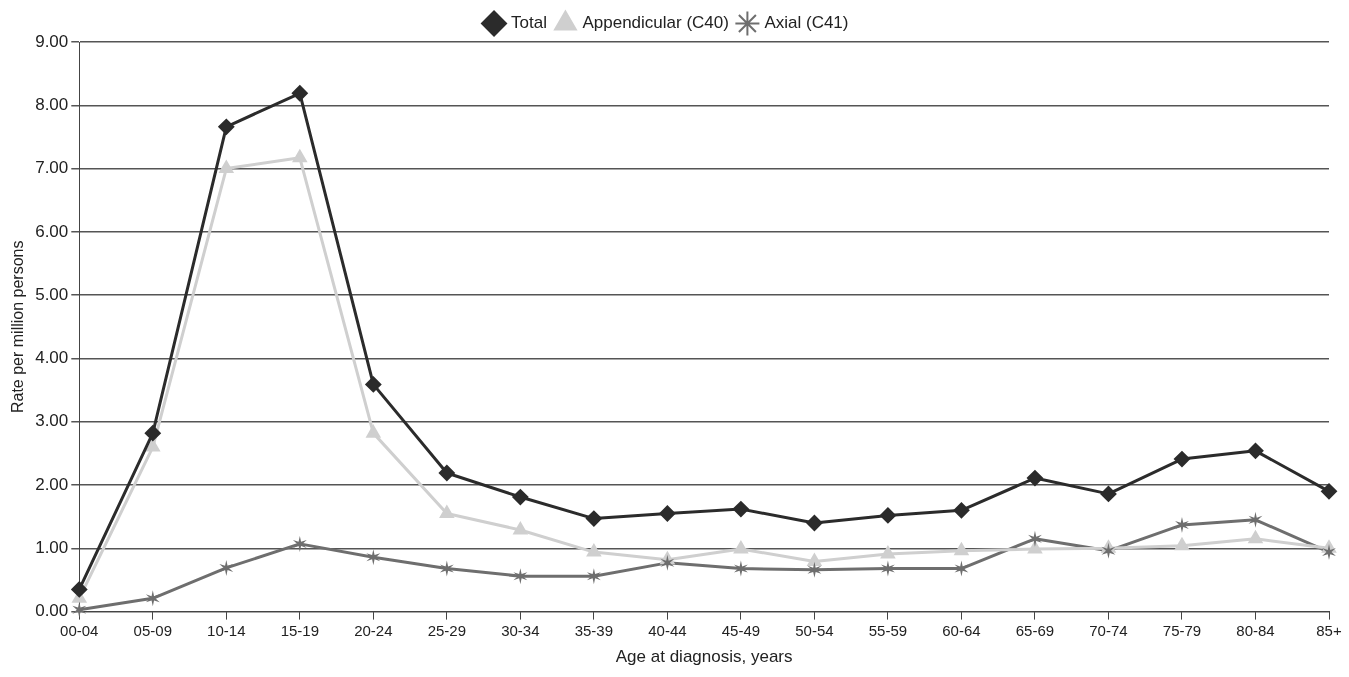 This screenshot has height=677, width=1349. I want to click on x-tick-label: 05-09, so click(152, 630).